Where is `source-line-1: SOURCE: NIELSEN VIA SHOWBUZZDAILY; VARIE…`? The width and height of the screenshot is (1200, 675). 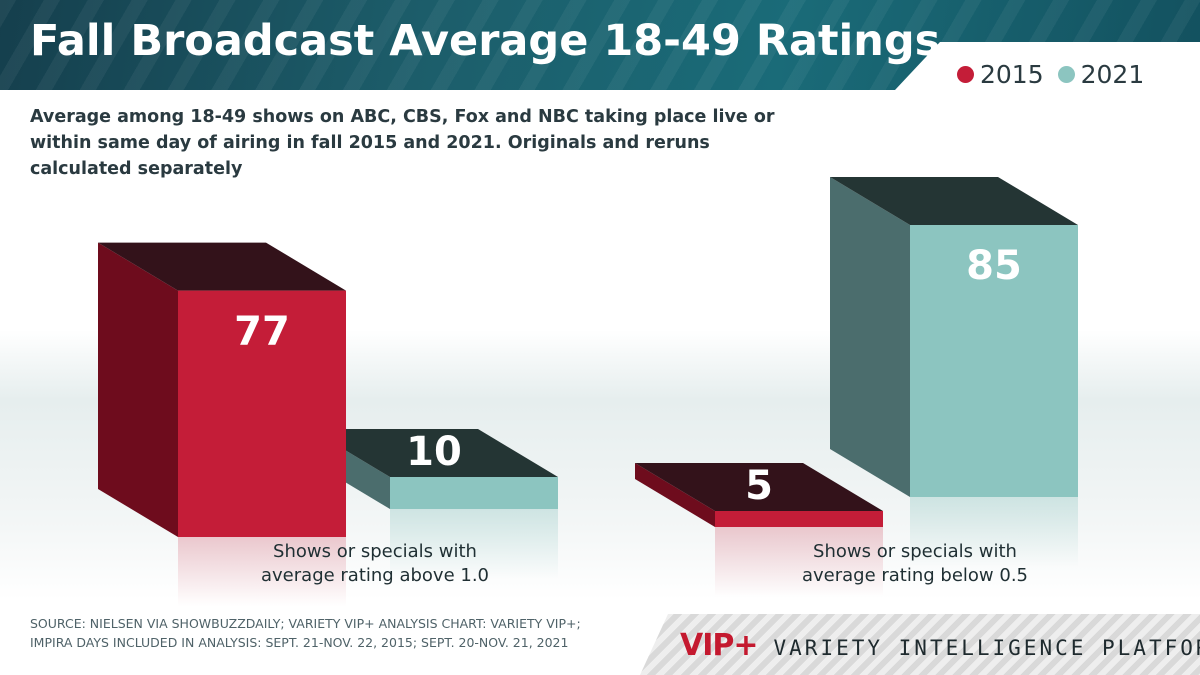 source-line-1: SOURCE: NIELSEN VIA SHOWBUZZDAILY; VARIE… is located at coordinates (305, 623).